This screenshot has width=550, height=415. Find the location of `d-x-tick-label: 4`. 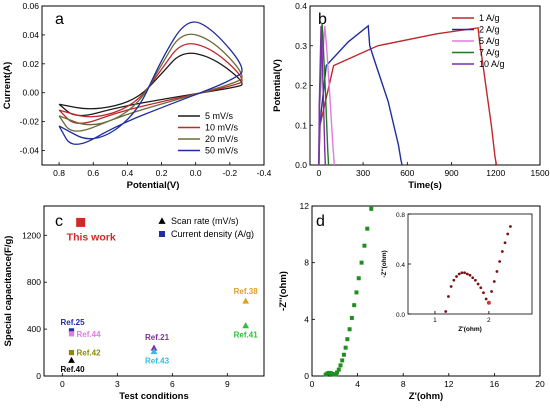

d-x-tick-label: 4 is located at coordinates (357, 384).